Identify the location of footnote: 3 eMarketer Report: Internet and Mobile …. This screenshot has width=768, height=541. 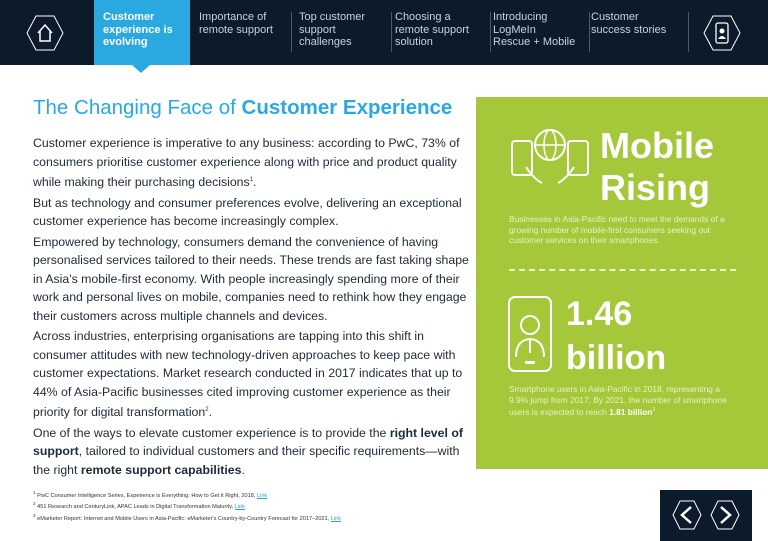
(187, 517).